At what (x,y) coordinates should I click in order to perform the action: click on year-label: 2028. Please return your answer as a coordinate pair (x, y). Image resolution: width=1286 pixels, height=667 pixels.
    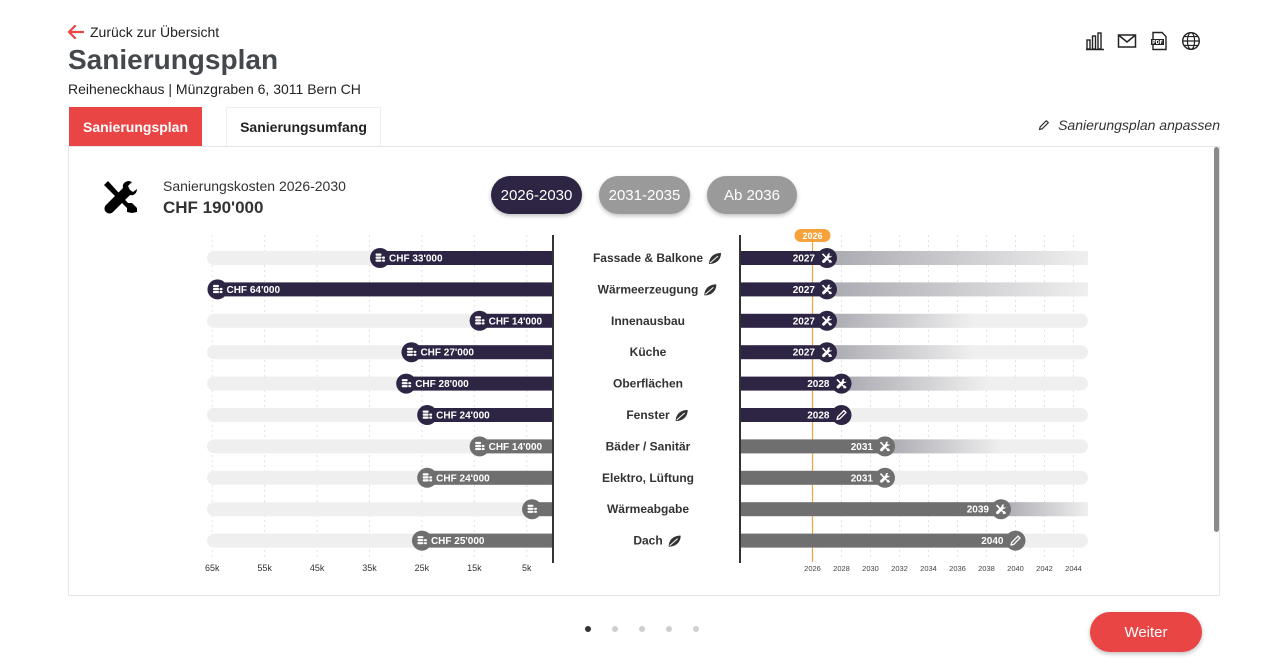
    Looking at the image, I should click on (818, 416).